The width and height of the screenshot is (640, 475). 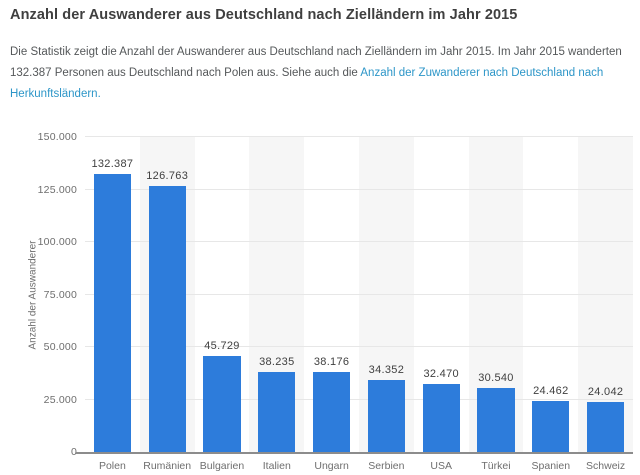 What do you see at coordinates (331, 411) in the screenshot?
I see `bar-ungarn` at bounding box center [331, 411].